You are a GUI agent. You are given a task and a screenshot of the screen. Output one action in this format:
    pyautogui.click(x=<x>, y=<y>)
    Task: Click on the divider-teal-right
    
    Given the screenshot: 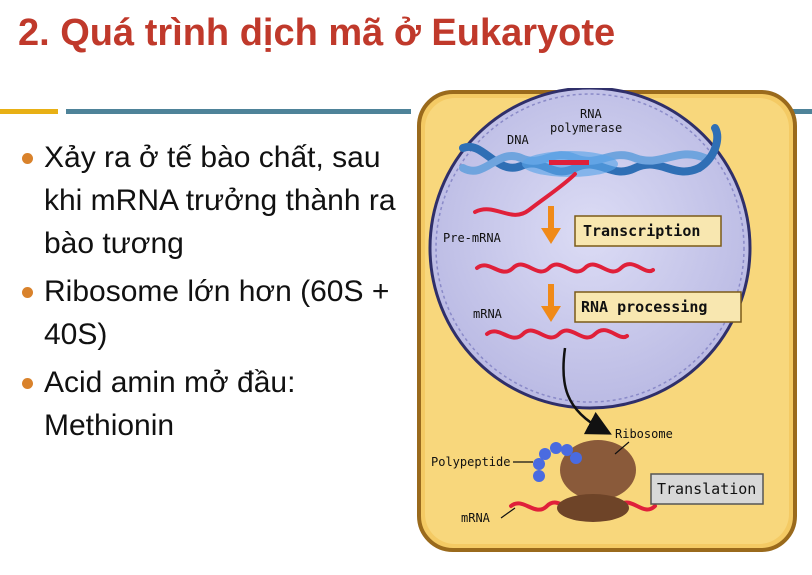 What is the action you would take?
    pyautogui.click(x=802, y=111)
    